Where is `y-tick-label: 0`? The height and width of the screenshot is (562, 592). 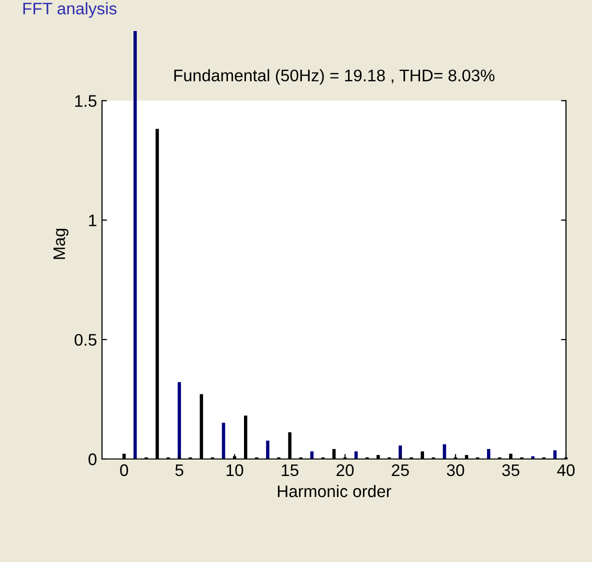 y-tick-label: 0 is located at coordinates (92, 459).